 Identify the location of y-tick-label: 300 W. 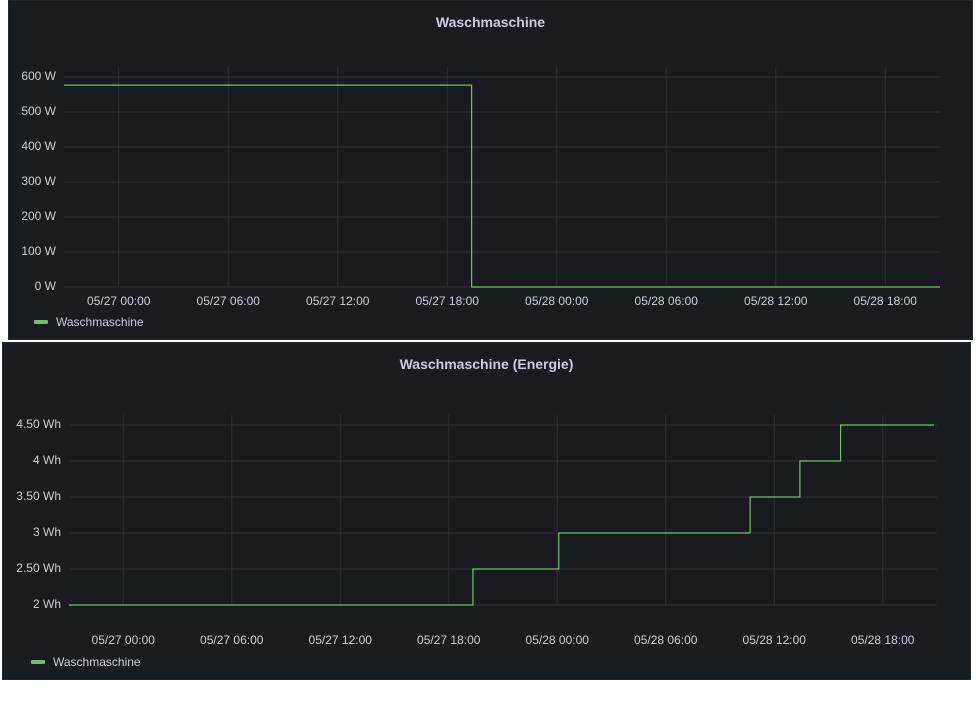
(38, 181).